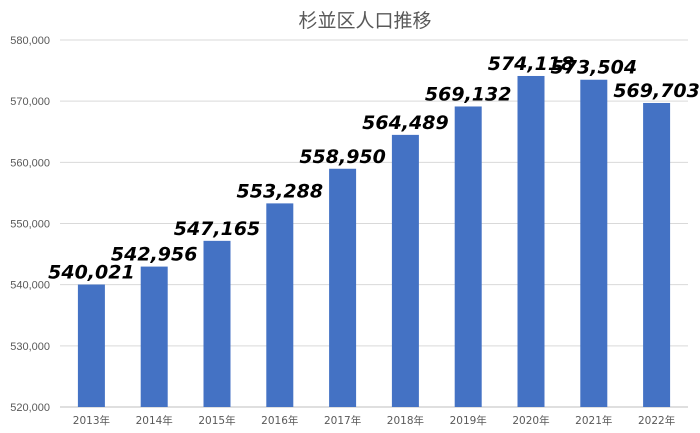  Describe the element at coordinates (405, 123) in the screenshot. I see `data-label: 564,489` at that location.